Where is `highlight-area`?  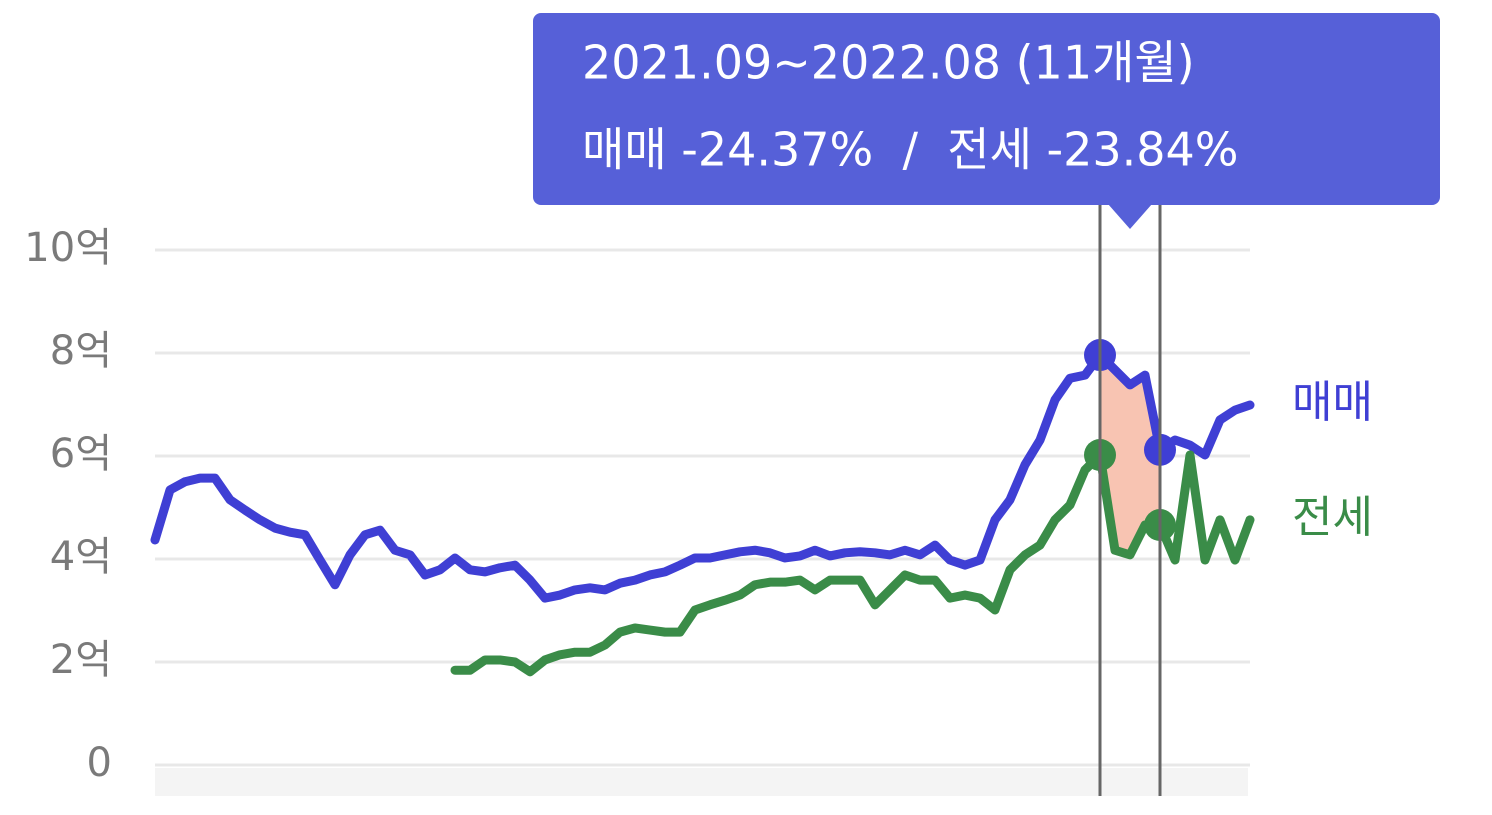 highlight-area is located at coordinates (1130, 455).